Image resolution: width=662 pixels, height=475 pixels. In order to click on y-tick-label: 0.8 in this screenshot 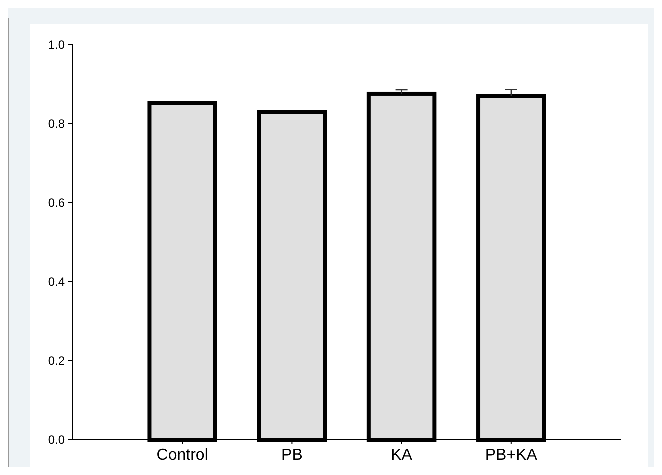, I will do `click(57, 124)`.